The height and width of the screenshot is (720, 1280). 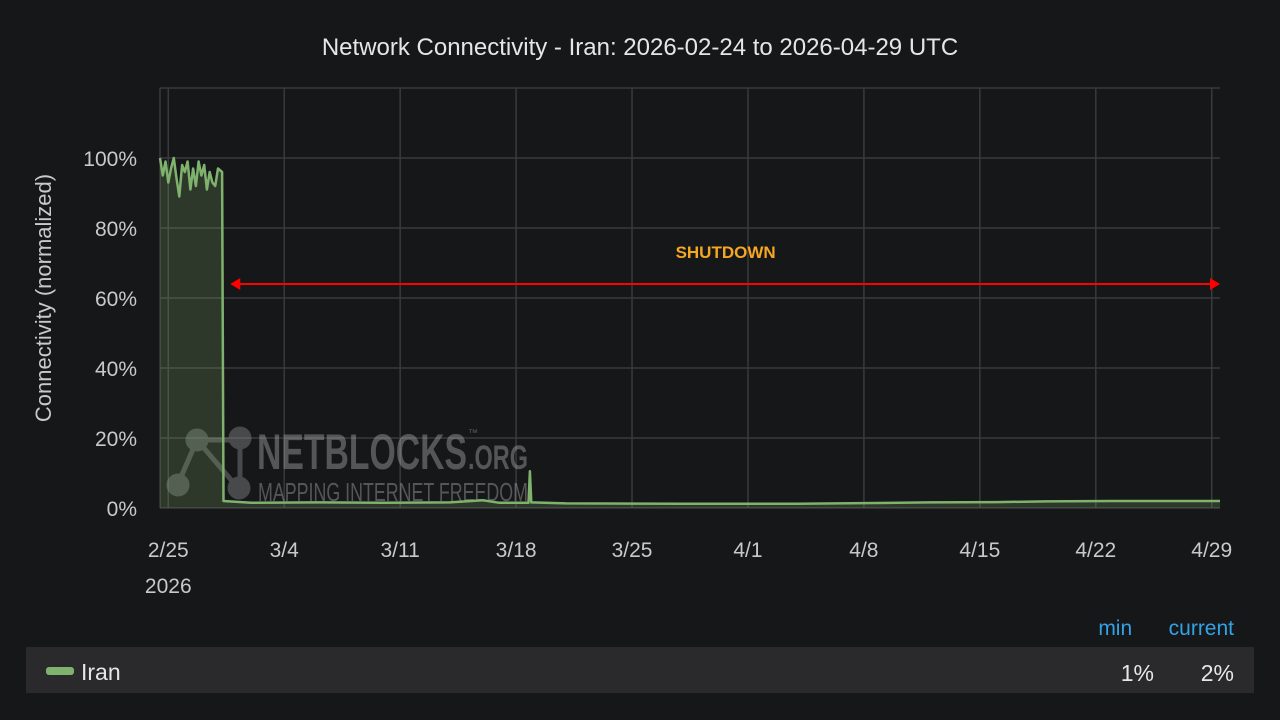 I want to click on x-tick-label: 4/29, so click(x=1211, y=550).